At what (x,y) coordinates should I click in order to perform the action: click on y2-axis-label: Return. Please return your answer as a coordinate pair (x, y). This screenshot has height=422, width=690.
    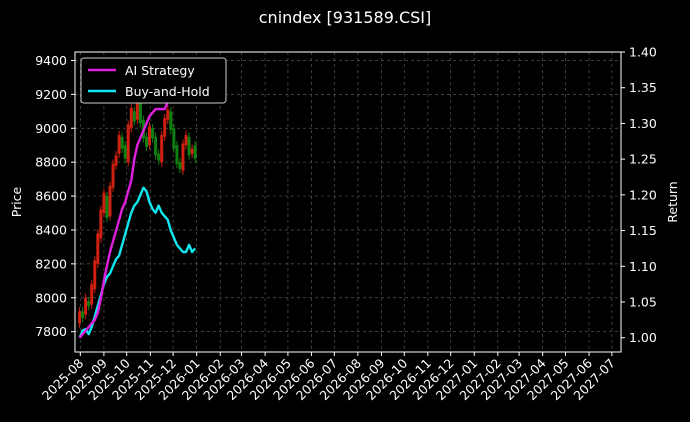
    Looking at the image, I should click on (672, 201).